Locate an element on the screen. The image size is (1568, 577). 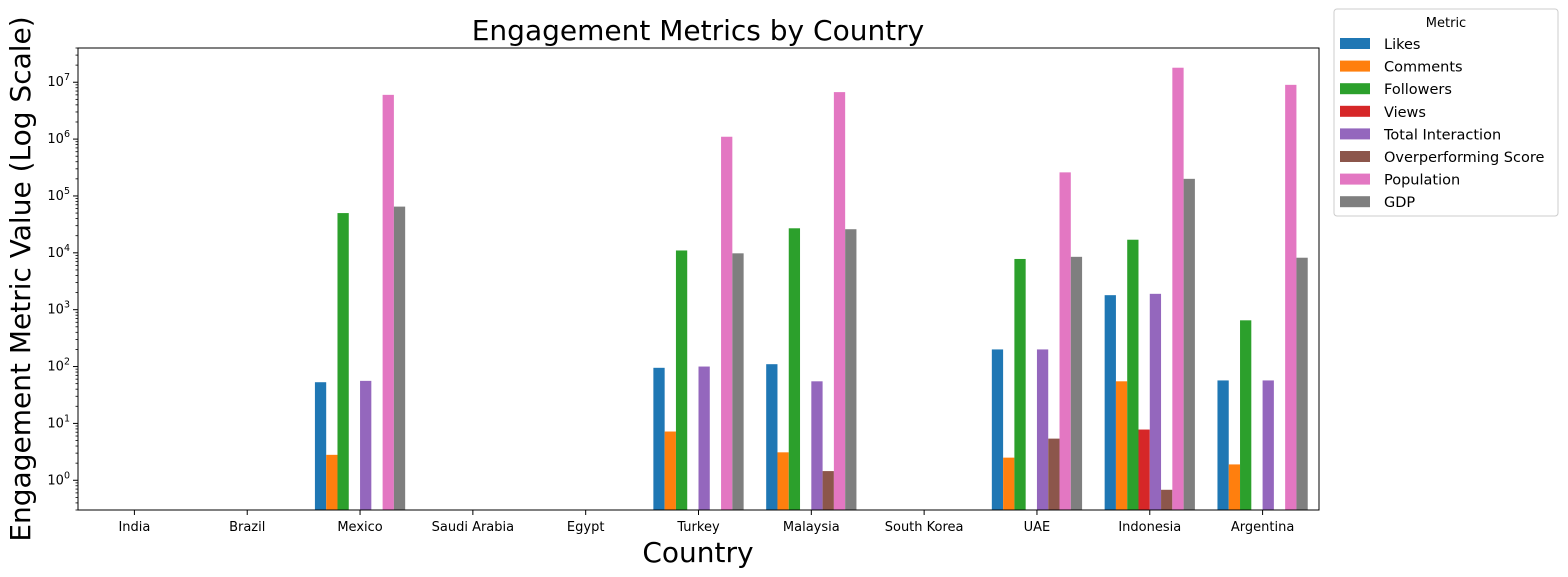
bar-population-indonesia is located at coordinates (1178, 288).